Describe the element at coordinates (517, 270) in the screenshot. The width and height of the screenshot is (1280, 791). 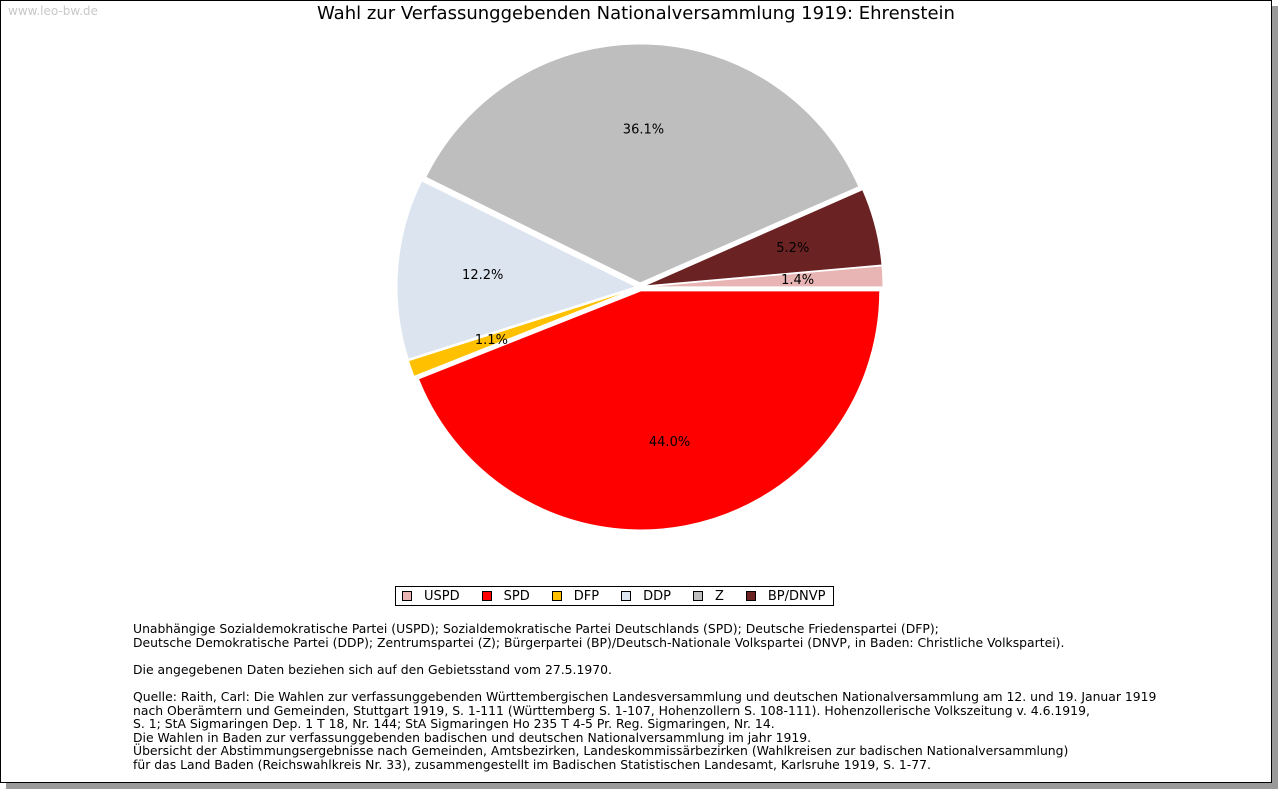
I see `pie-slice-ddp` at that location.